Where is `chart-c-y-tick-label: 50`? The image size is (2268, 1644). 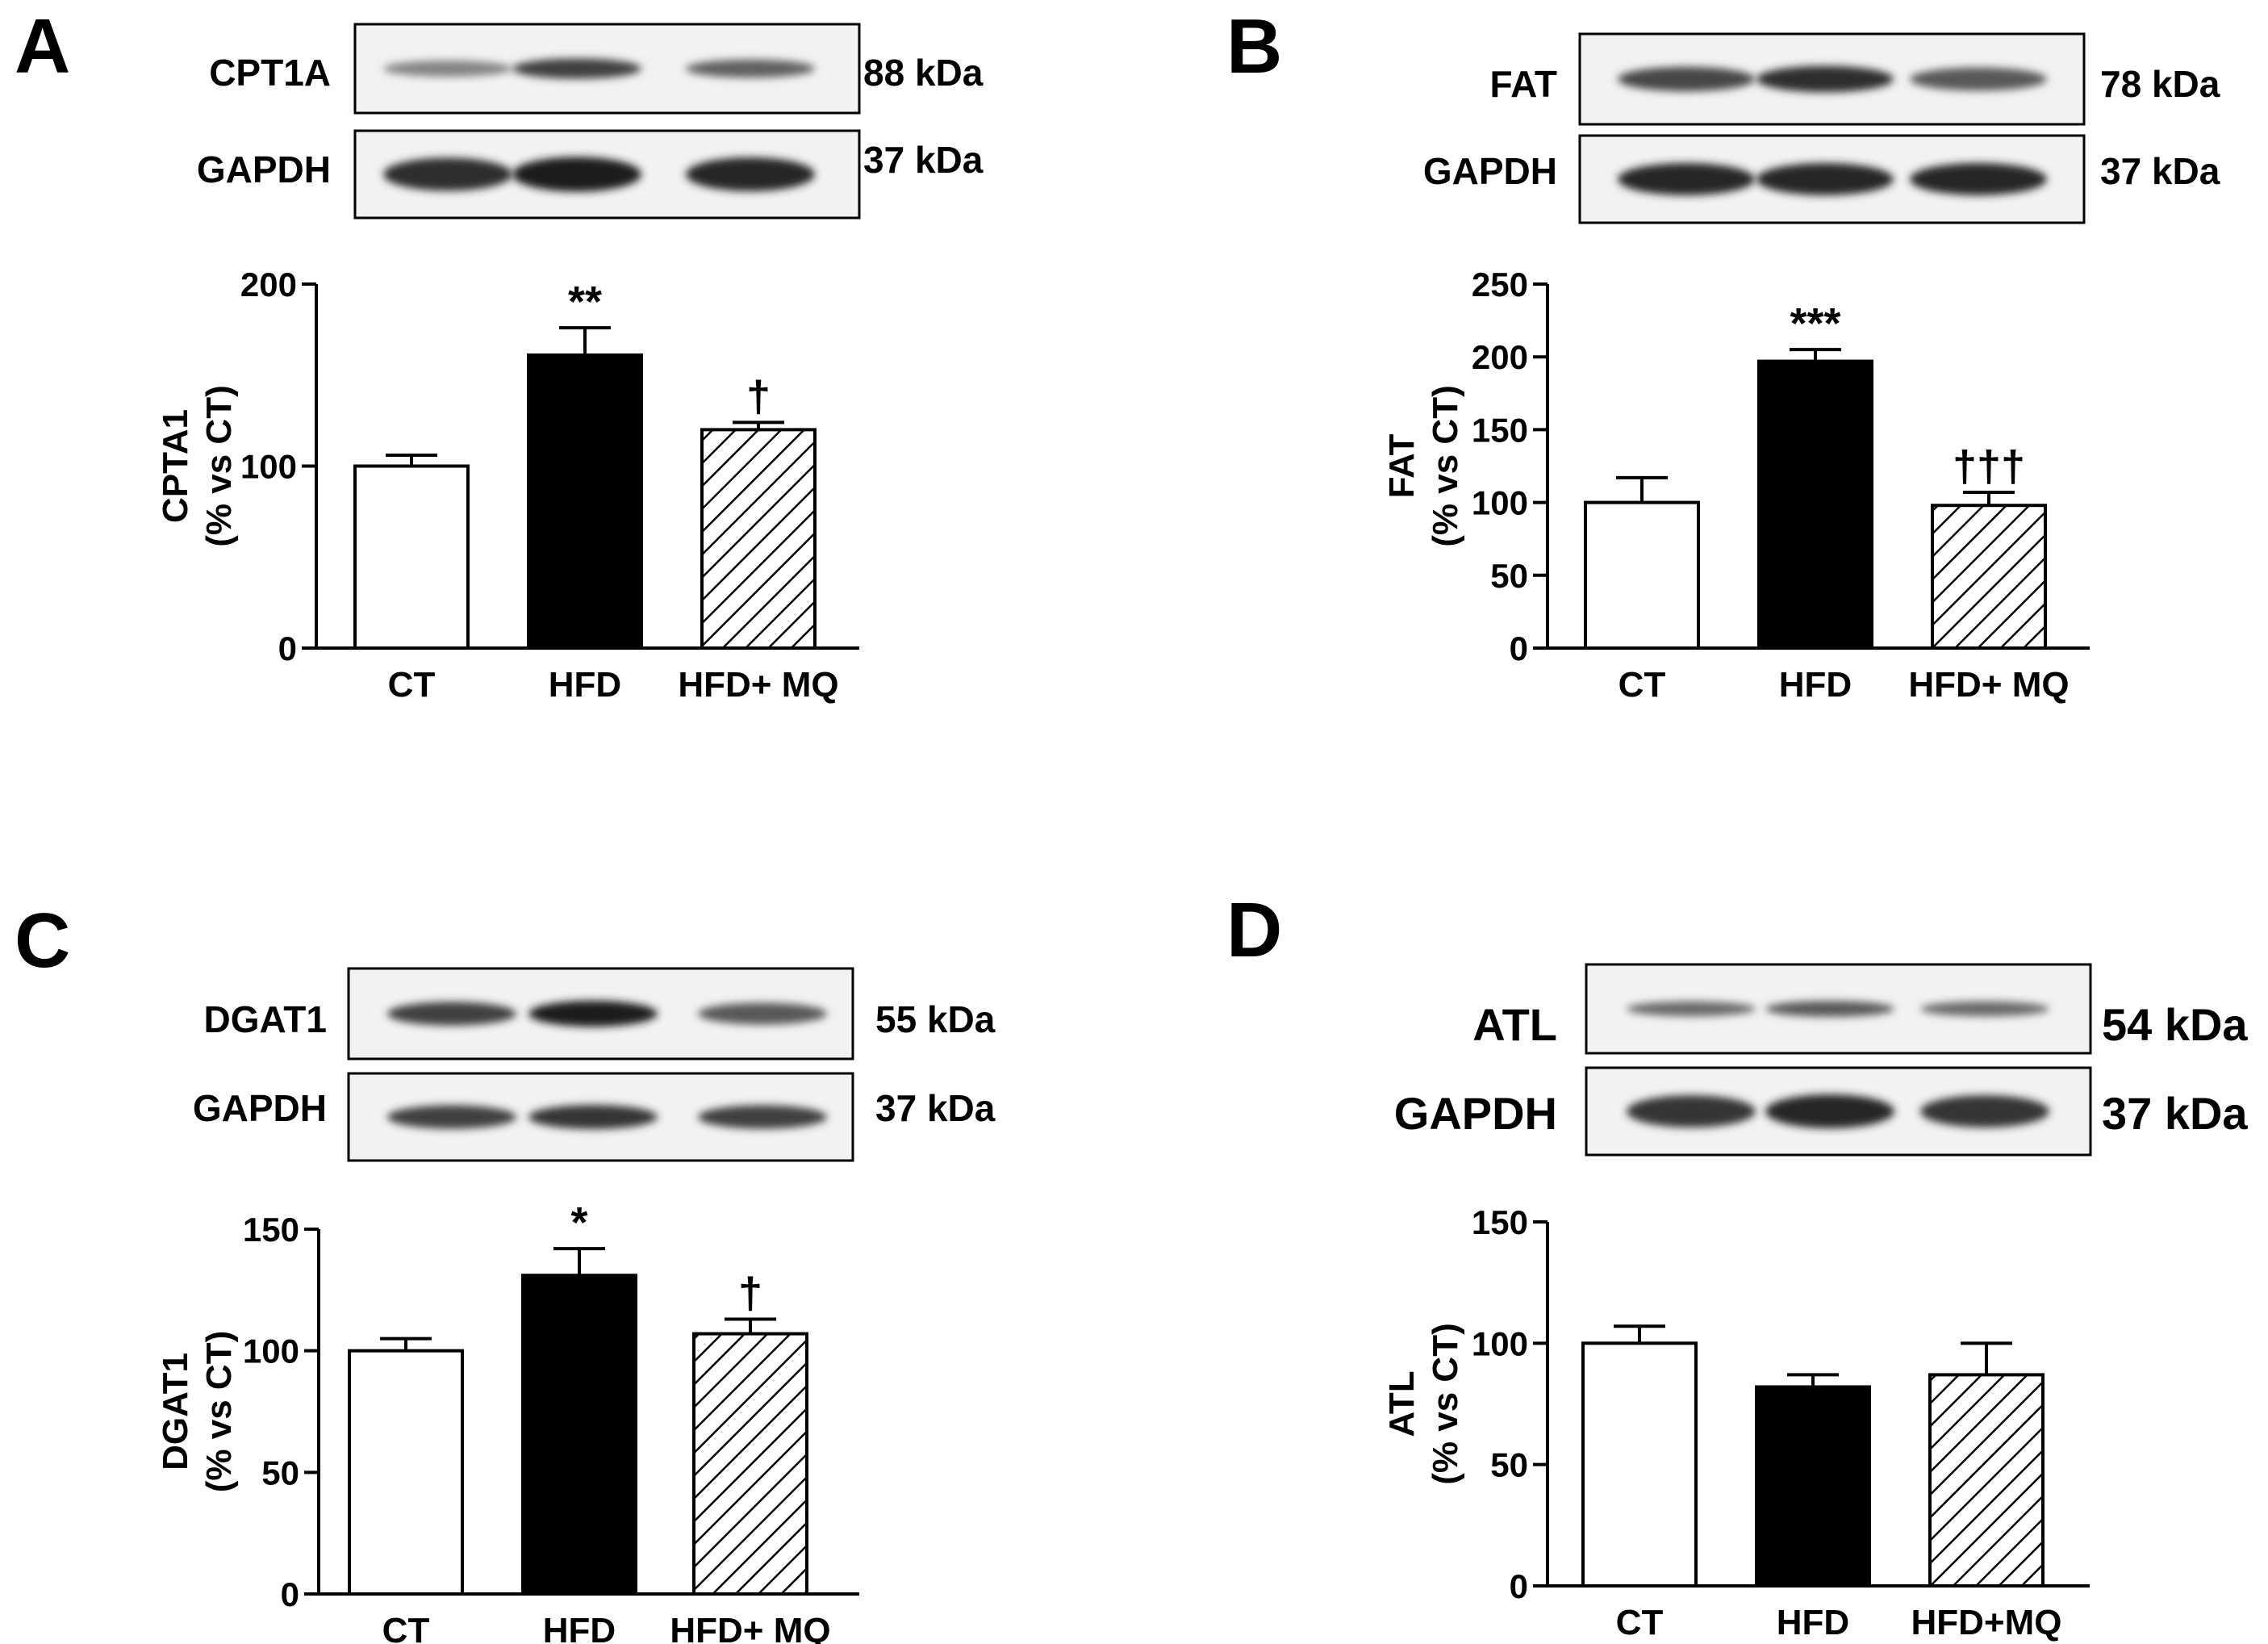
chart-c-y-tick-label: 50 is located at coordinates (280, 1472).